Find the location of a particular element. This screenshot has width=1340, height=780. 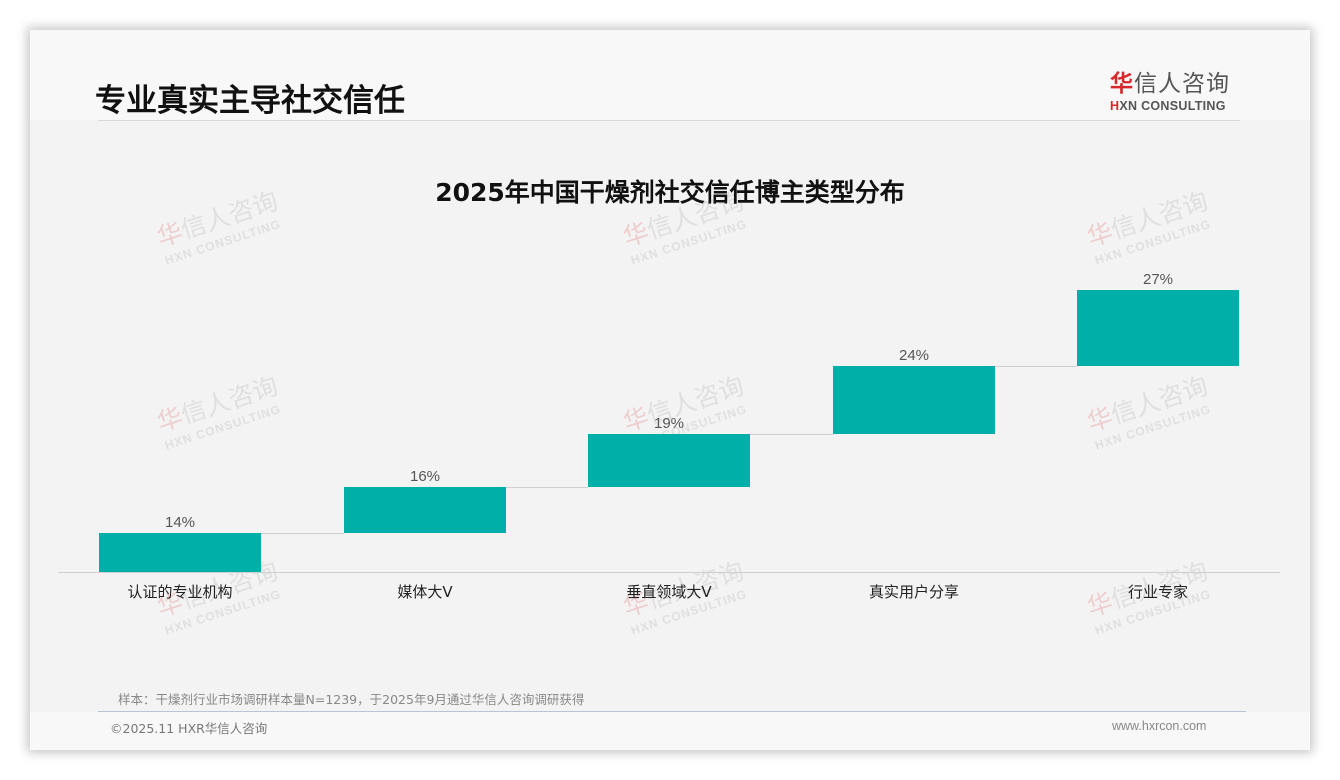

title-divider is located at coordinates (669, 120).